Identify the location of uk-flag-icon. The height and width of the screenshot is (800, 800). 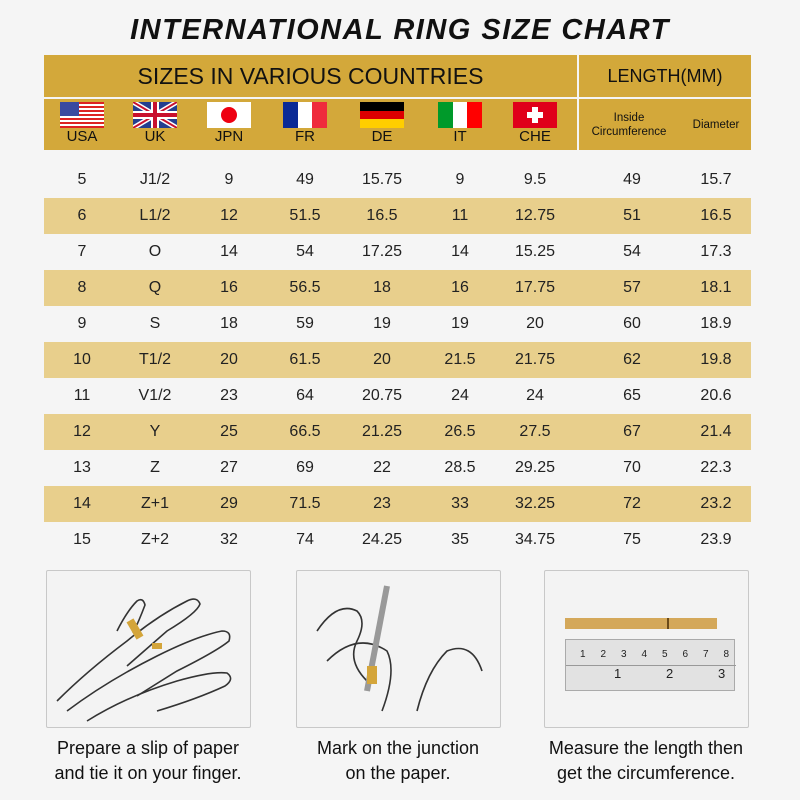
(155, 115).